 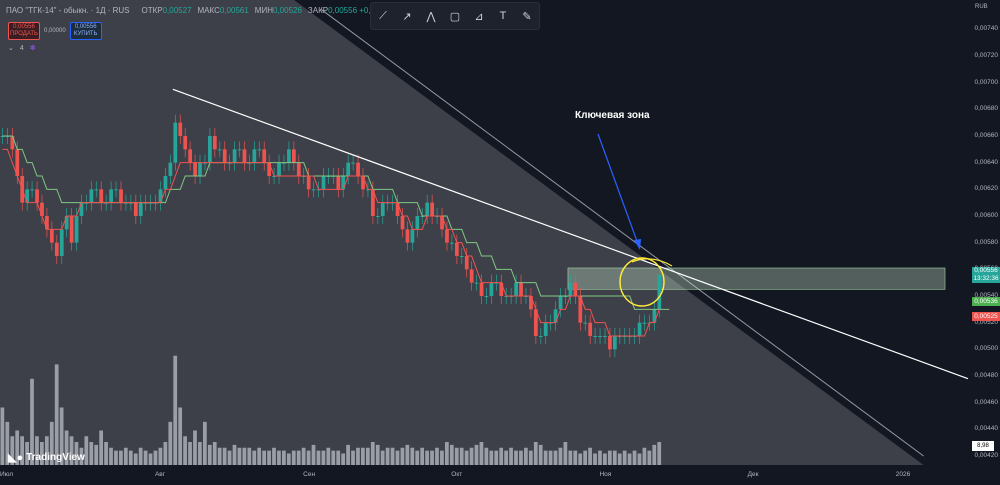 What do you see at coordinates (22, 48) in the screenshot?
I see `indicators-toggle: ⌄ 4 ✽` at bounding box center [22, 48].